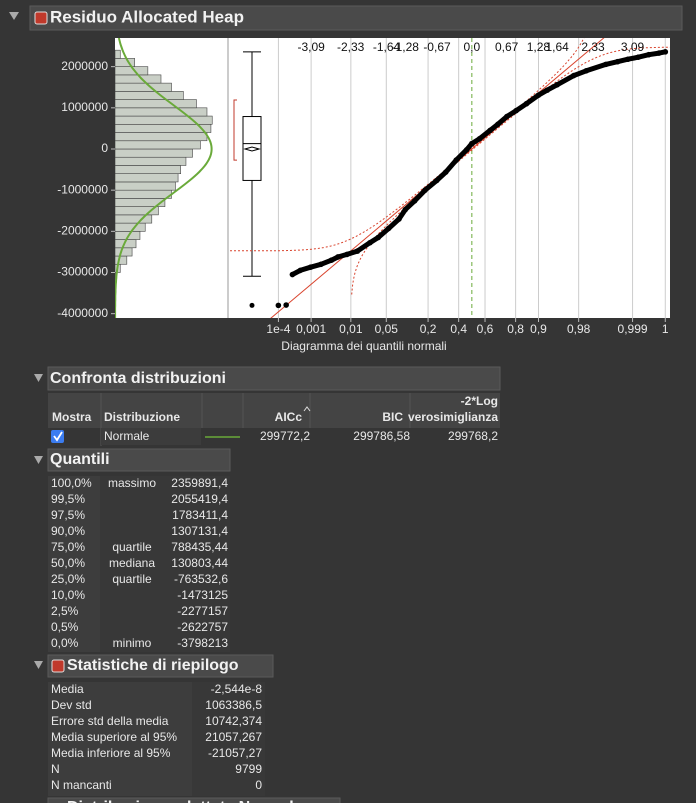  What do you see at coordinates (437, 47) in the screenshot?
I see `top-tick-label: -0,67` at bounding box center [437, 47].